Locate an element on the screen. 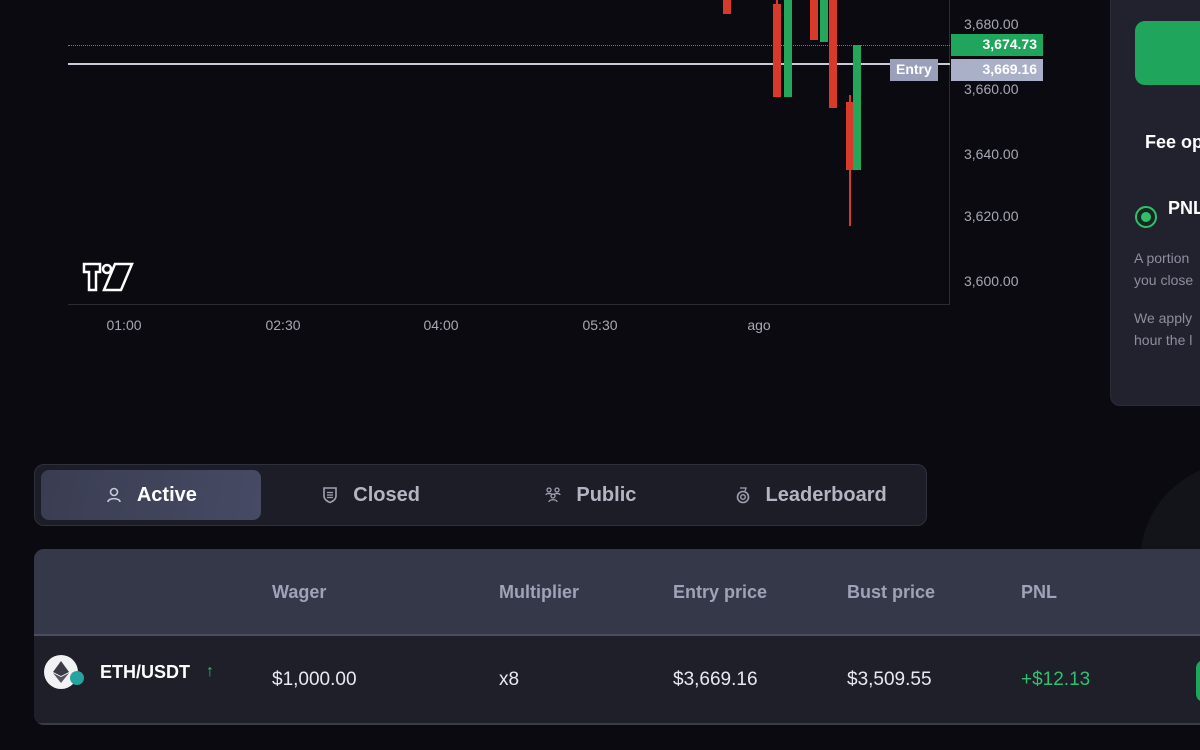 This screenshot has width=1200, height=750. time-tick: ago is located at coordinates (759, 325).